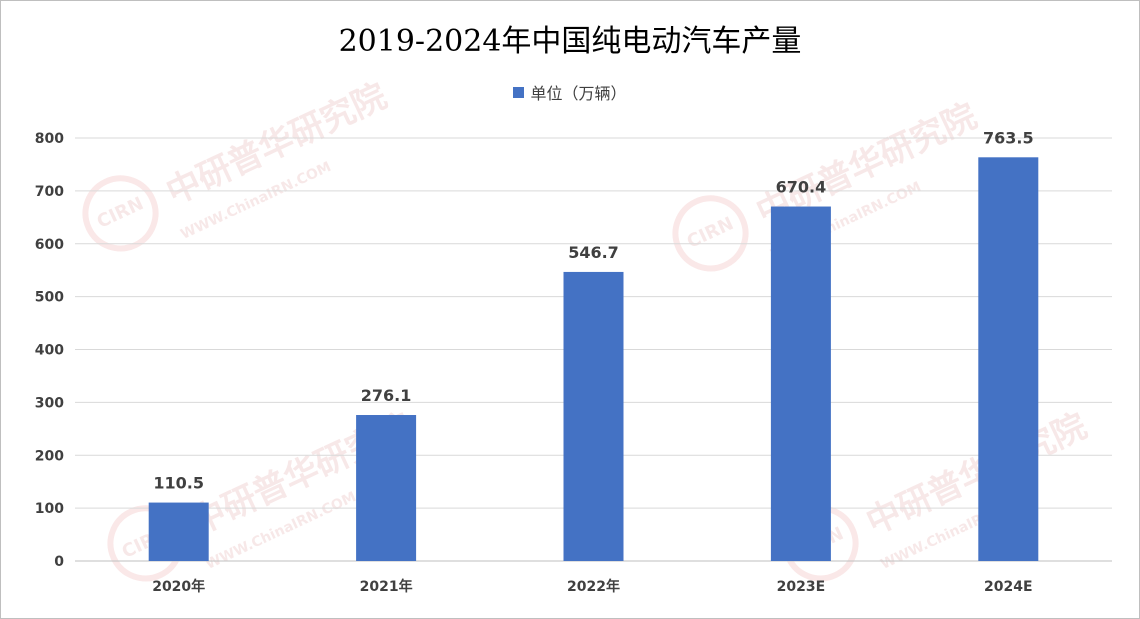 This screenshot has height=619, width=1140. What do you see at coordinates (801, 187) in the screenshot?
I see `data-label: 670.4` at bounding box center [801, 187].